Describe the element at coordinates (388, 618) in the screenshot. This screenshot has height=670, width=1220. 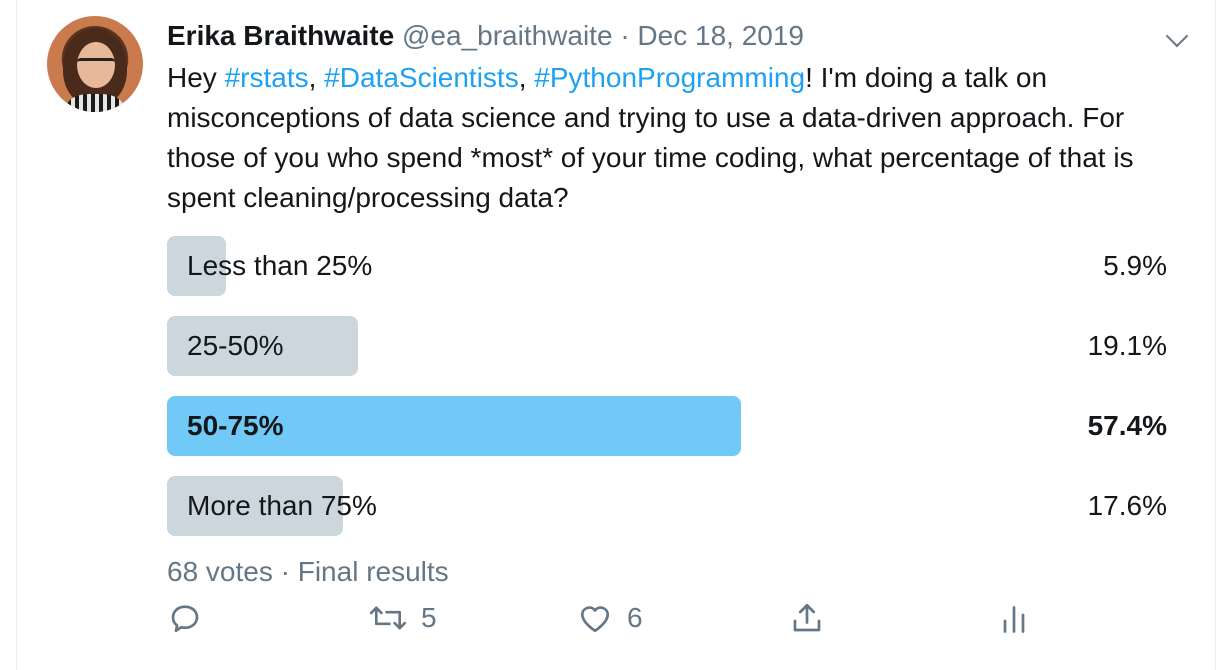
I see `retweet-icon` at that location.